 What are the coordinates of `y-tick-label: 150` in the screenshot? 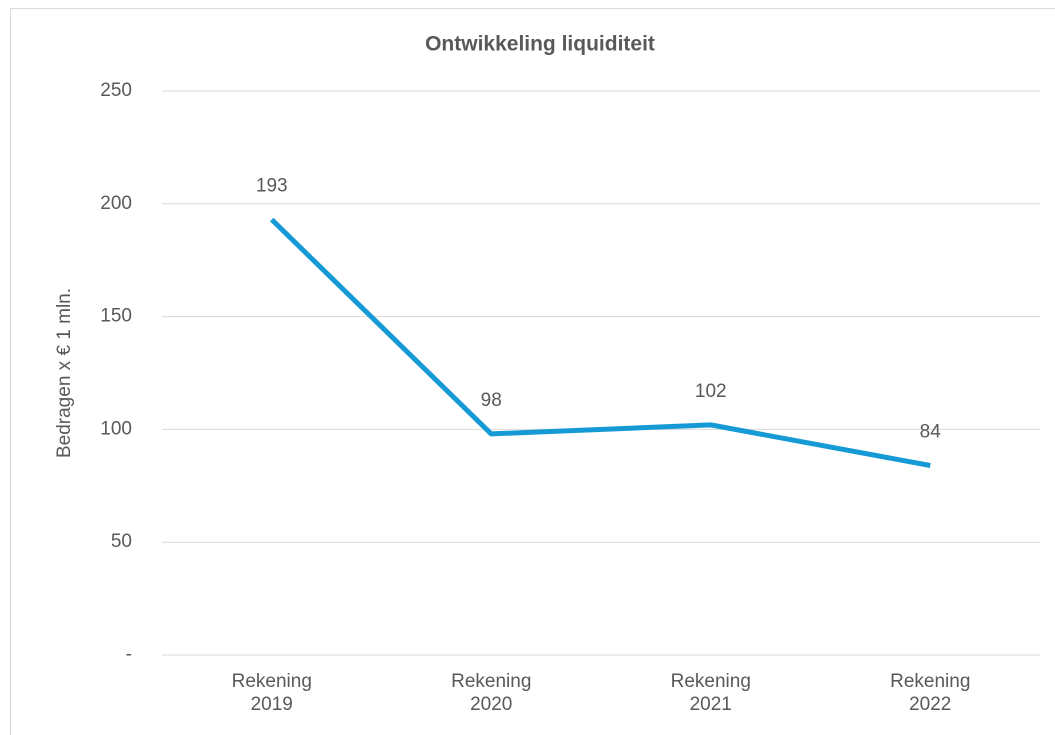 It's located at (116, 316).